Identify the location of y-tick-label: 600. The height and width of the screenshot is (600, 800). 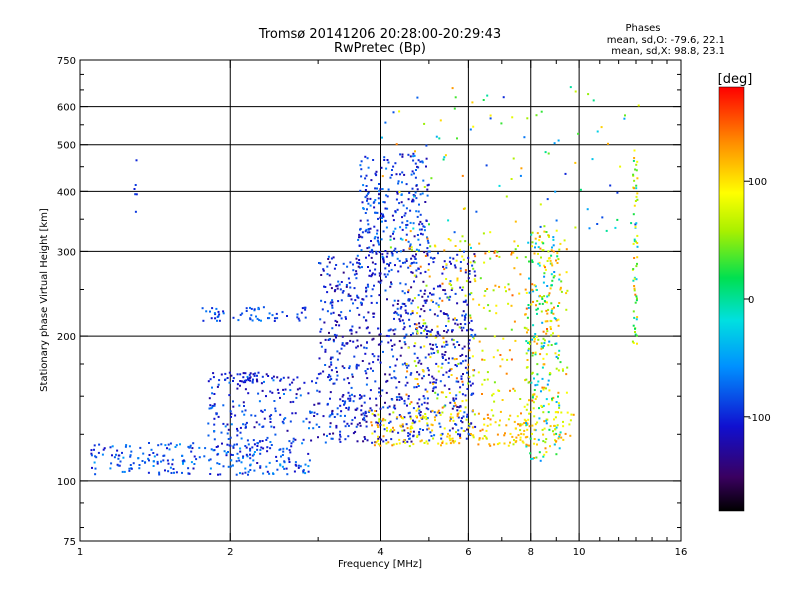
(66, 108).